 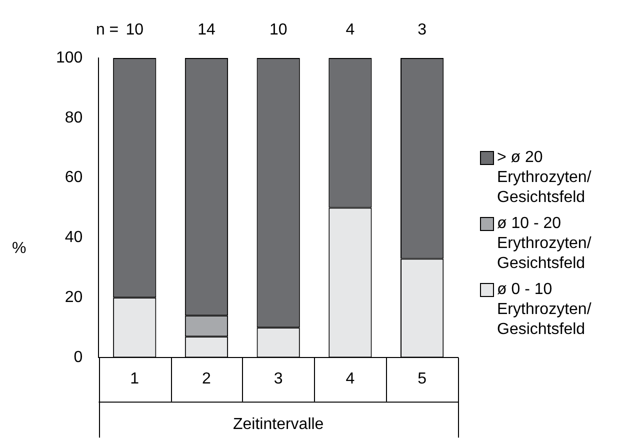 I want to click on text: 3, so click(x=422, y=29).